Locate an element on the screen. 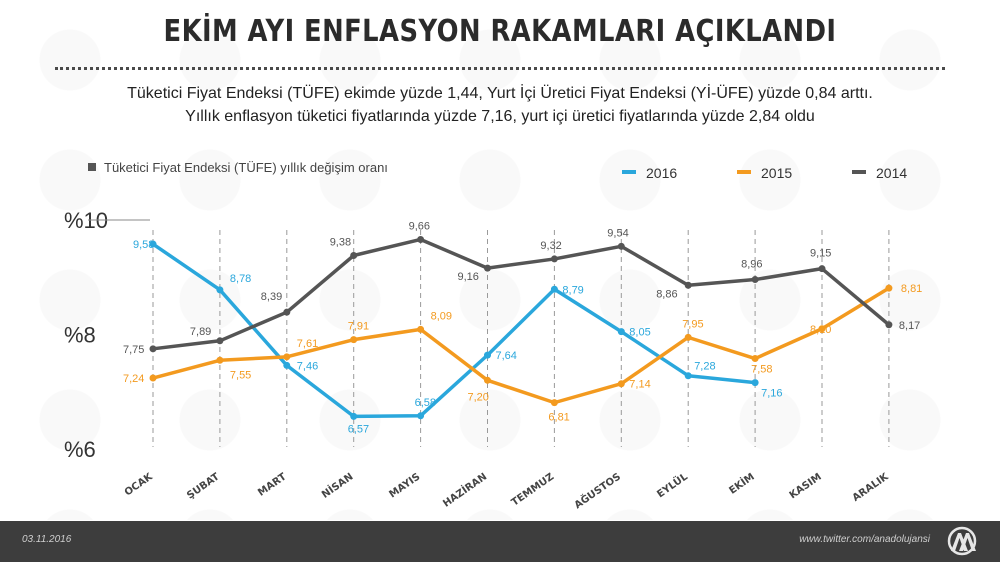 The height and width of the screenshot is (562, 1000). data-label-2014: 9,16 is located at coordinates (468, 277).